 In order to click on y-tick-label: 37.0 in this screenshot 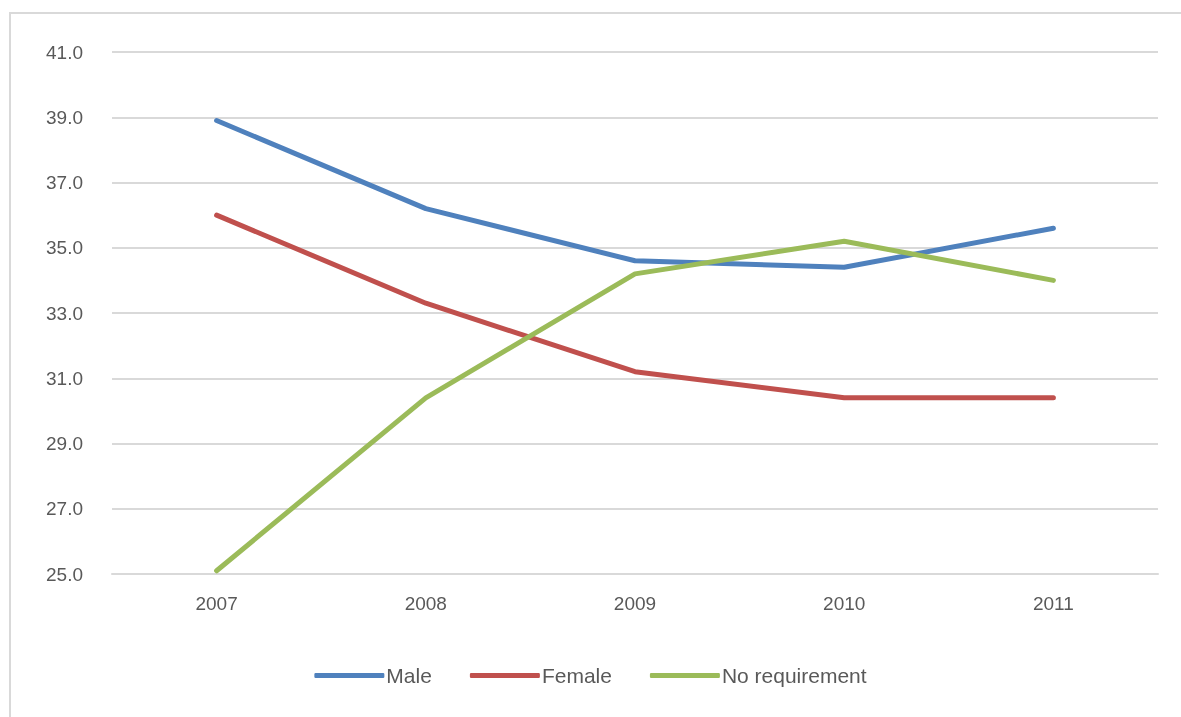, I will do `click(64, 182)`.